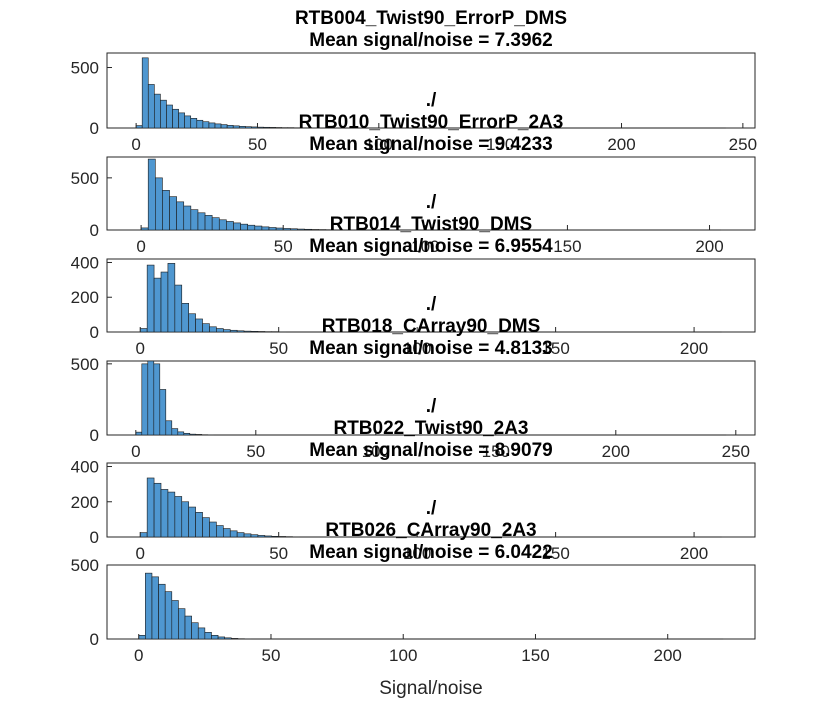 This screenshot has width=833, height=717. Describe the element at coordinates (431, 122) in the screenshot. I see `panel-title-line: RTB010_Twist90_ErrorP_2A3` at that location.